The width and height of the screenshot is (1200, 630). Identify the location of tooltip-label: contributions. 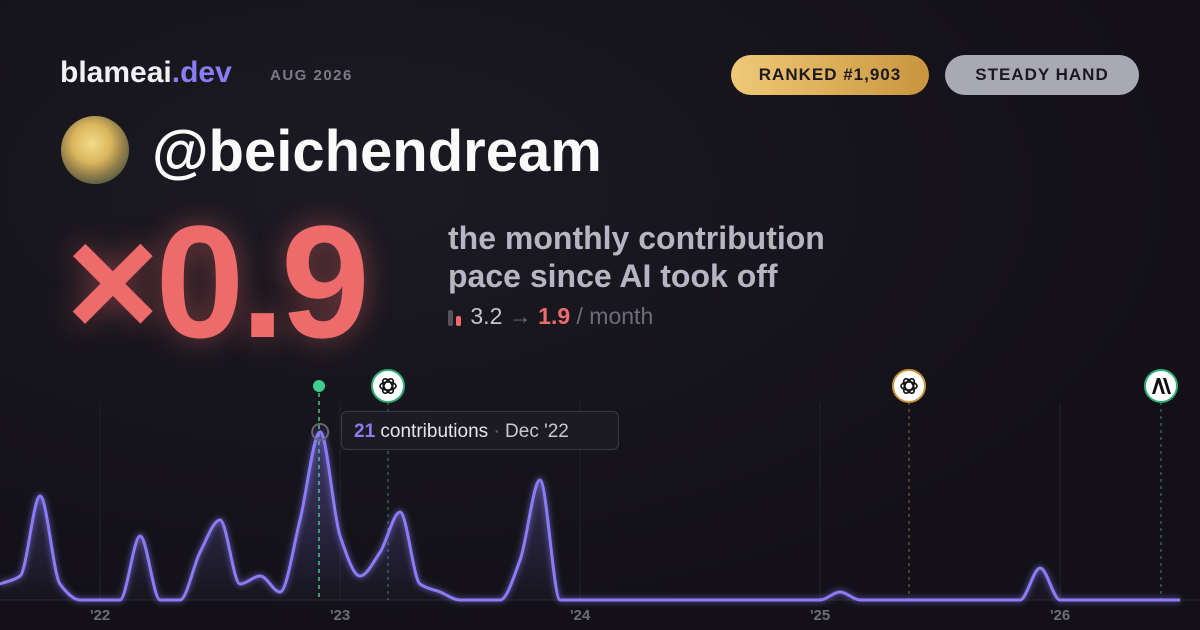
(434, 431).